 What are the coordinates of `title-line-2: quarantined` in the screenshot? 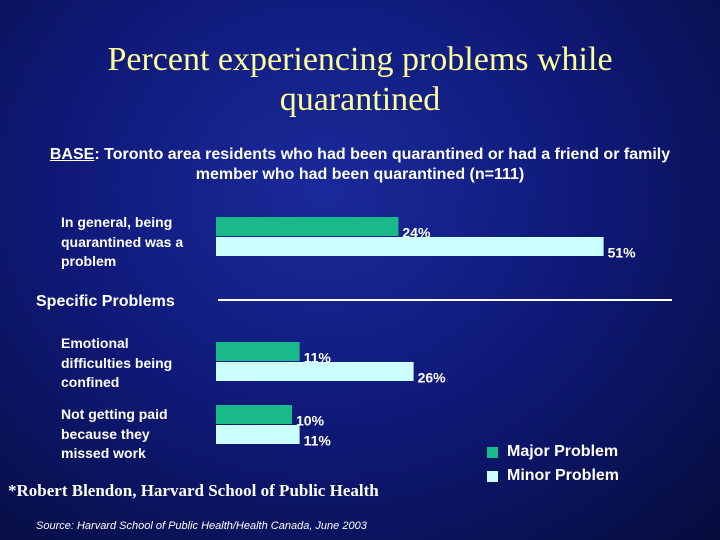 It's located at (360, 99).